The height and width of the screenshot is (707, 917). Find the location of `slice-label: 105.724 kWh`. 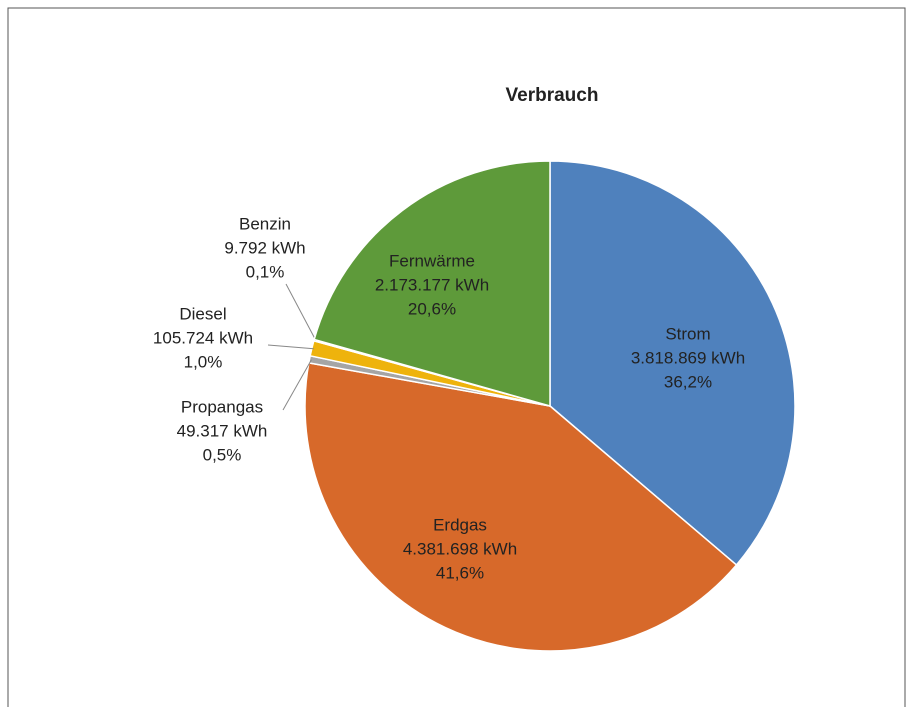

slice-label: 105.724 kWh is located at coordinates (203, 337).